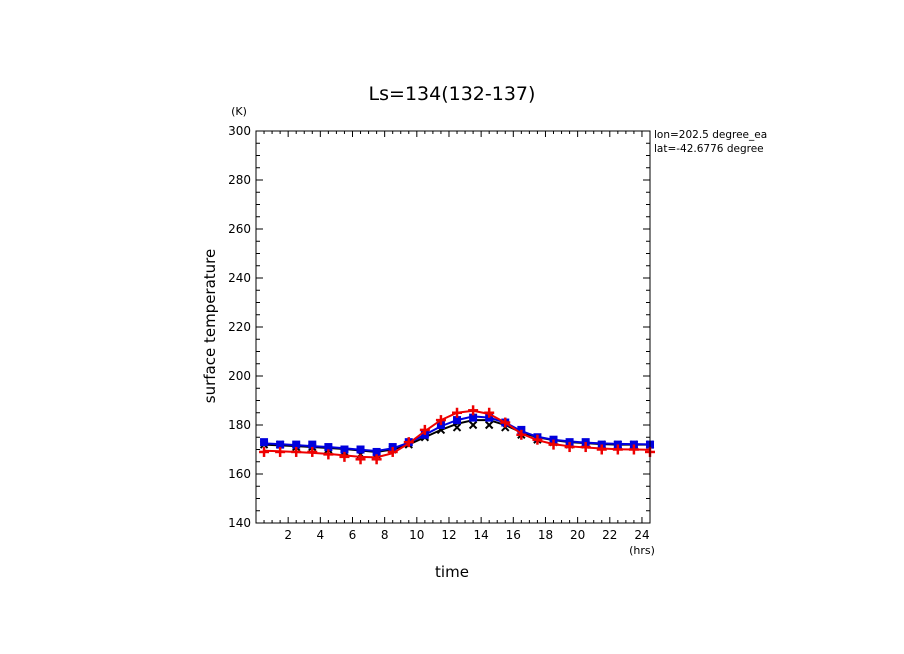  Describe the element at coordinates (709, 149) in the screenshot. I see `annotation-lat: lat=-42.6776 degree` at that location.